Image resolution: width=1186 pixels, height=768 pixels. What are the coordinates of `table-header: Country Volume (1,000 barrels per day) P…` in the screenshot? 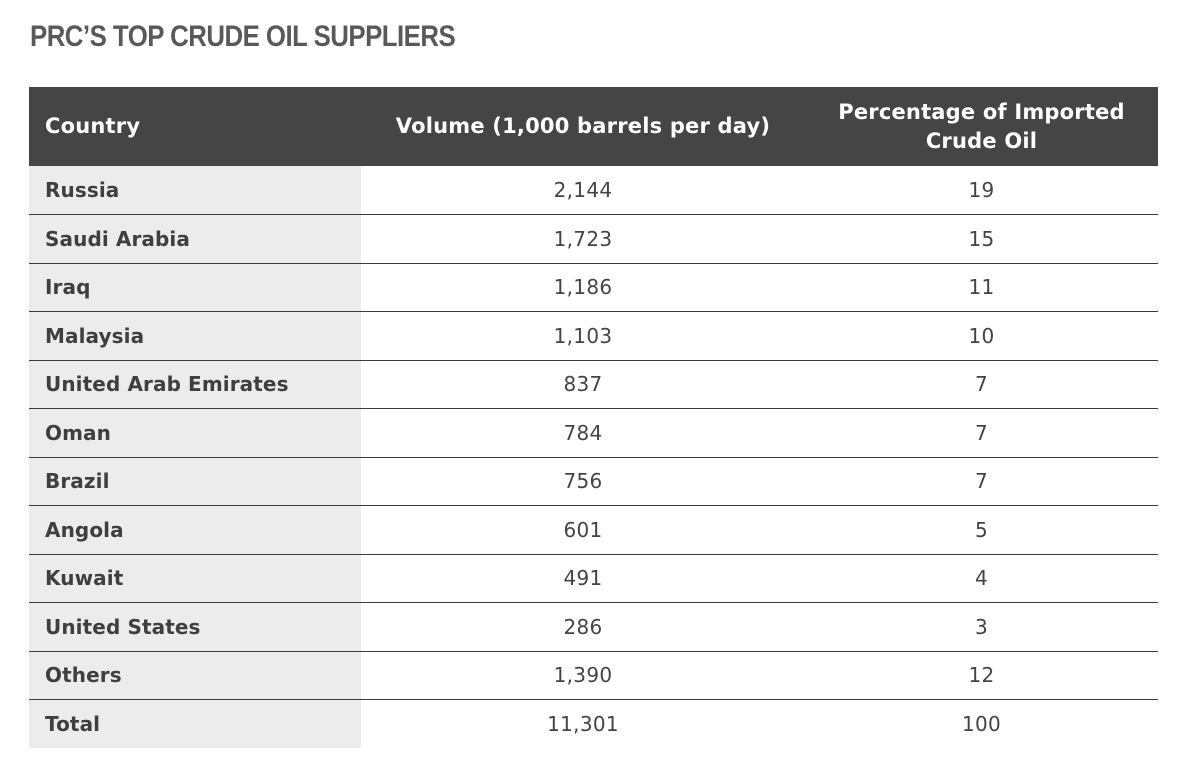 It's located at (593, 126).